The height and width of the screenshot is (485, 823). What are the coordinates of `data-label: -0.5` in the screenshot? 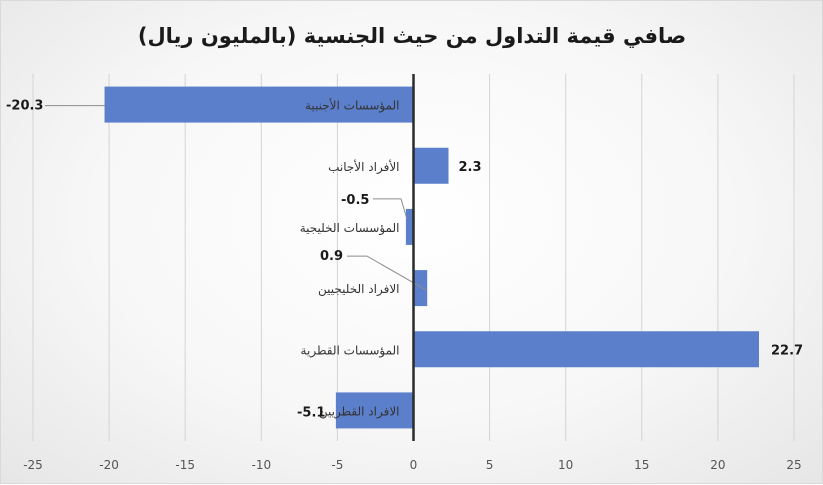 It's located at (355, 200).